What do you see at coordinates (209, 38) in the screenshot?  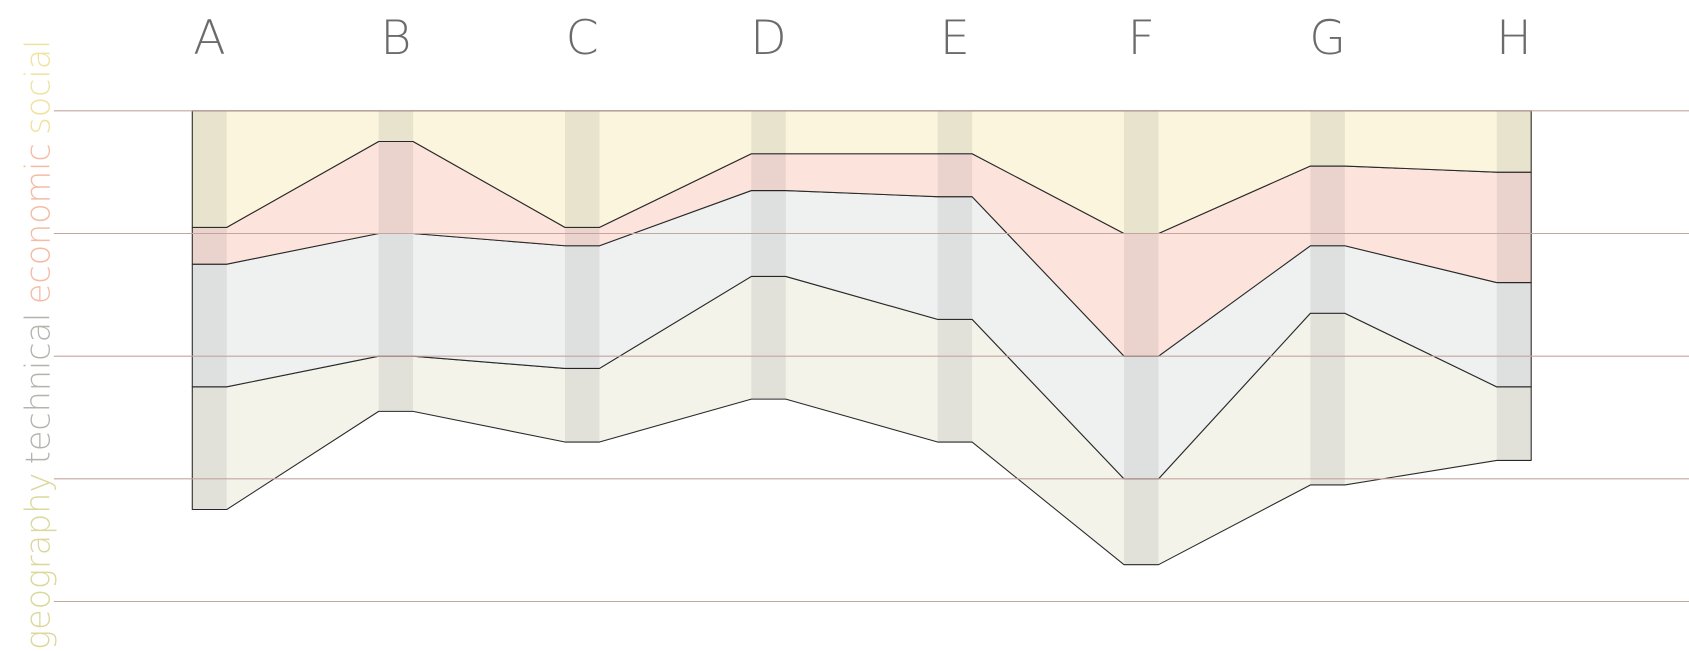 I see `category-label: A` at bounding box center [209, 38].